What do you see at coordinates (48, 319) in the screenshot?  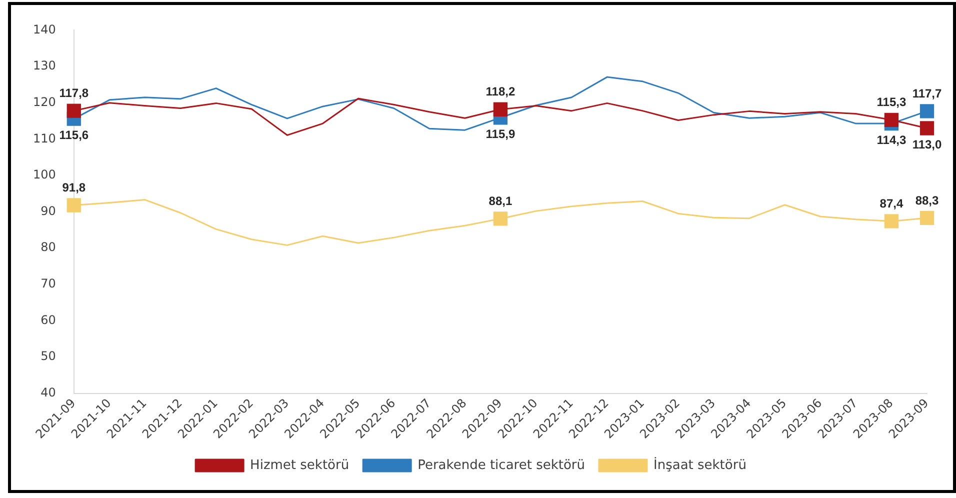 I see `y-tick-label: 60` at bounding box center [48, 319].